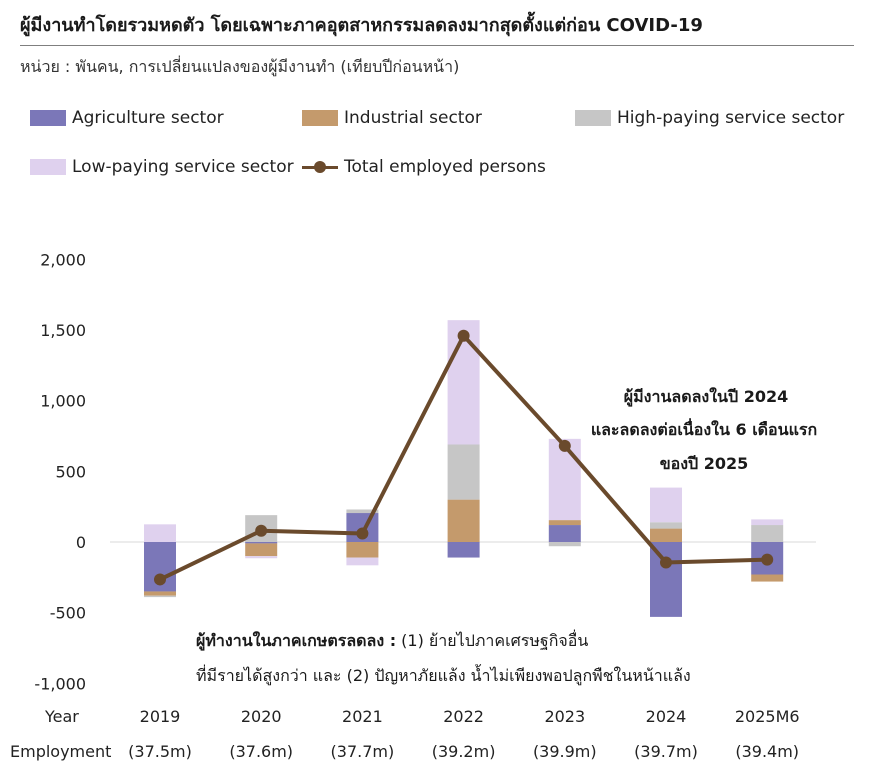  What do you see at coordinates (48, 118) in the screenshot?
I see `legend-swatch-agriculture` at bounding box center [48, 118].